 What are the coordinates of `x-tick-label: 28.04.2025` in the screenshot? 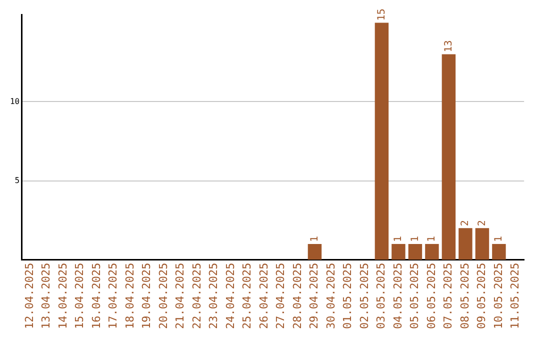 It's located at (297, 296).